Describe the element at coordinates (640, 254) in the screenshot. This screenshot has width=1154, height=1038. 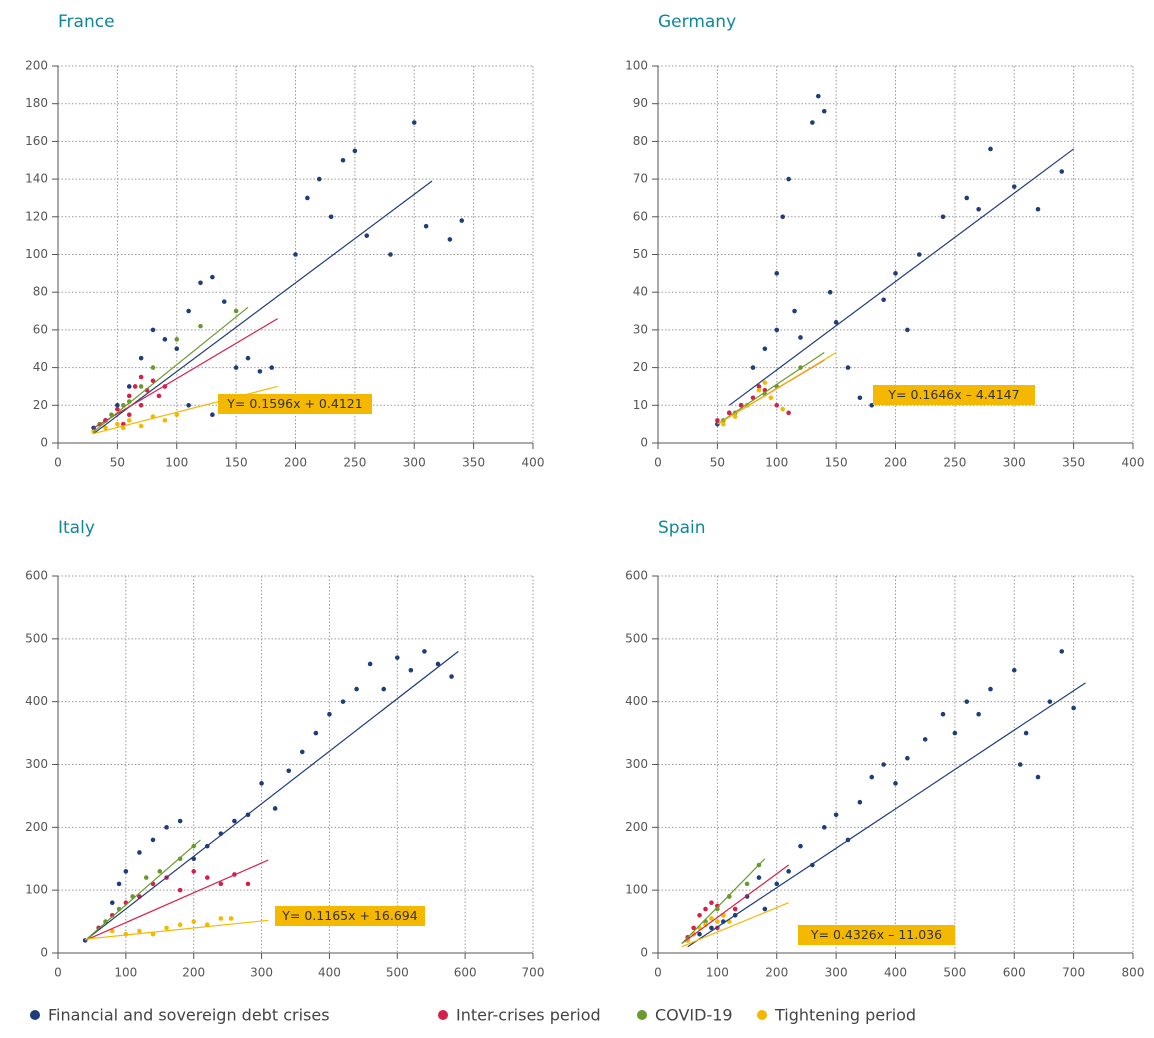
I see `y-tick-label: 50` at that location.